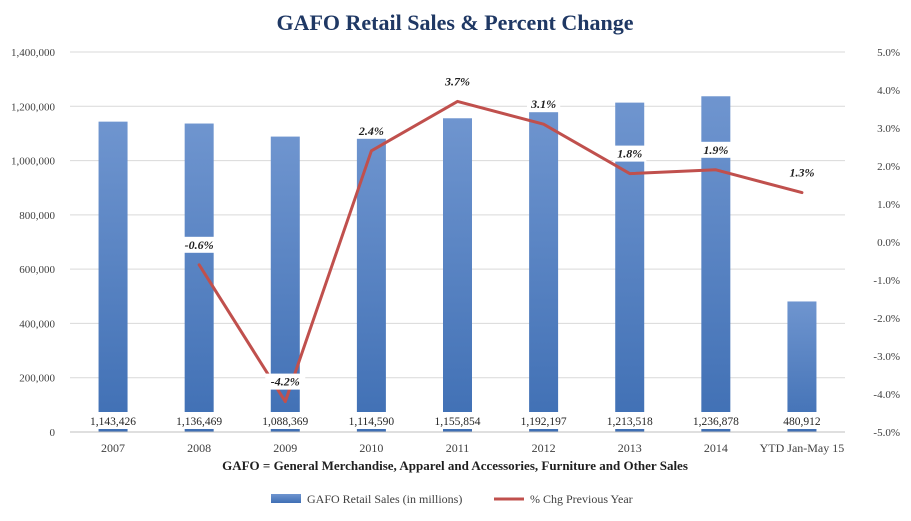 The height and width of the screenshot is (521, 911). Describe the element at coordinates (888, 243) in the screenshot. I see `y-right-tick-label: 0.0%` at that location.